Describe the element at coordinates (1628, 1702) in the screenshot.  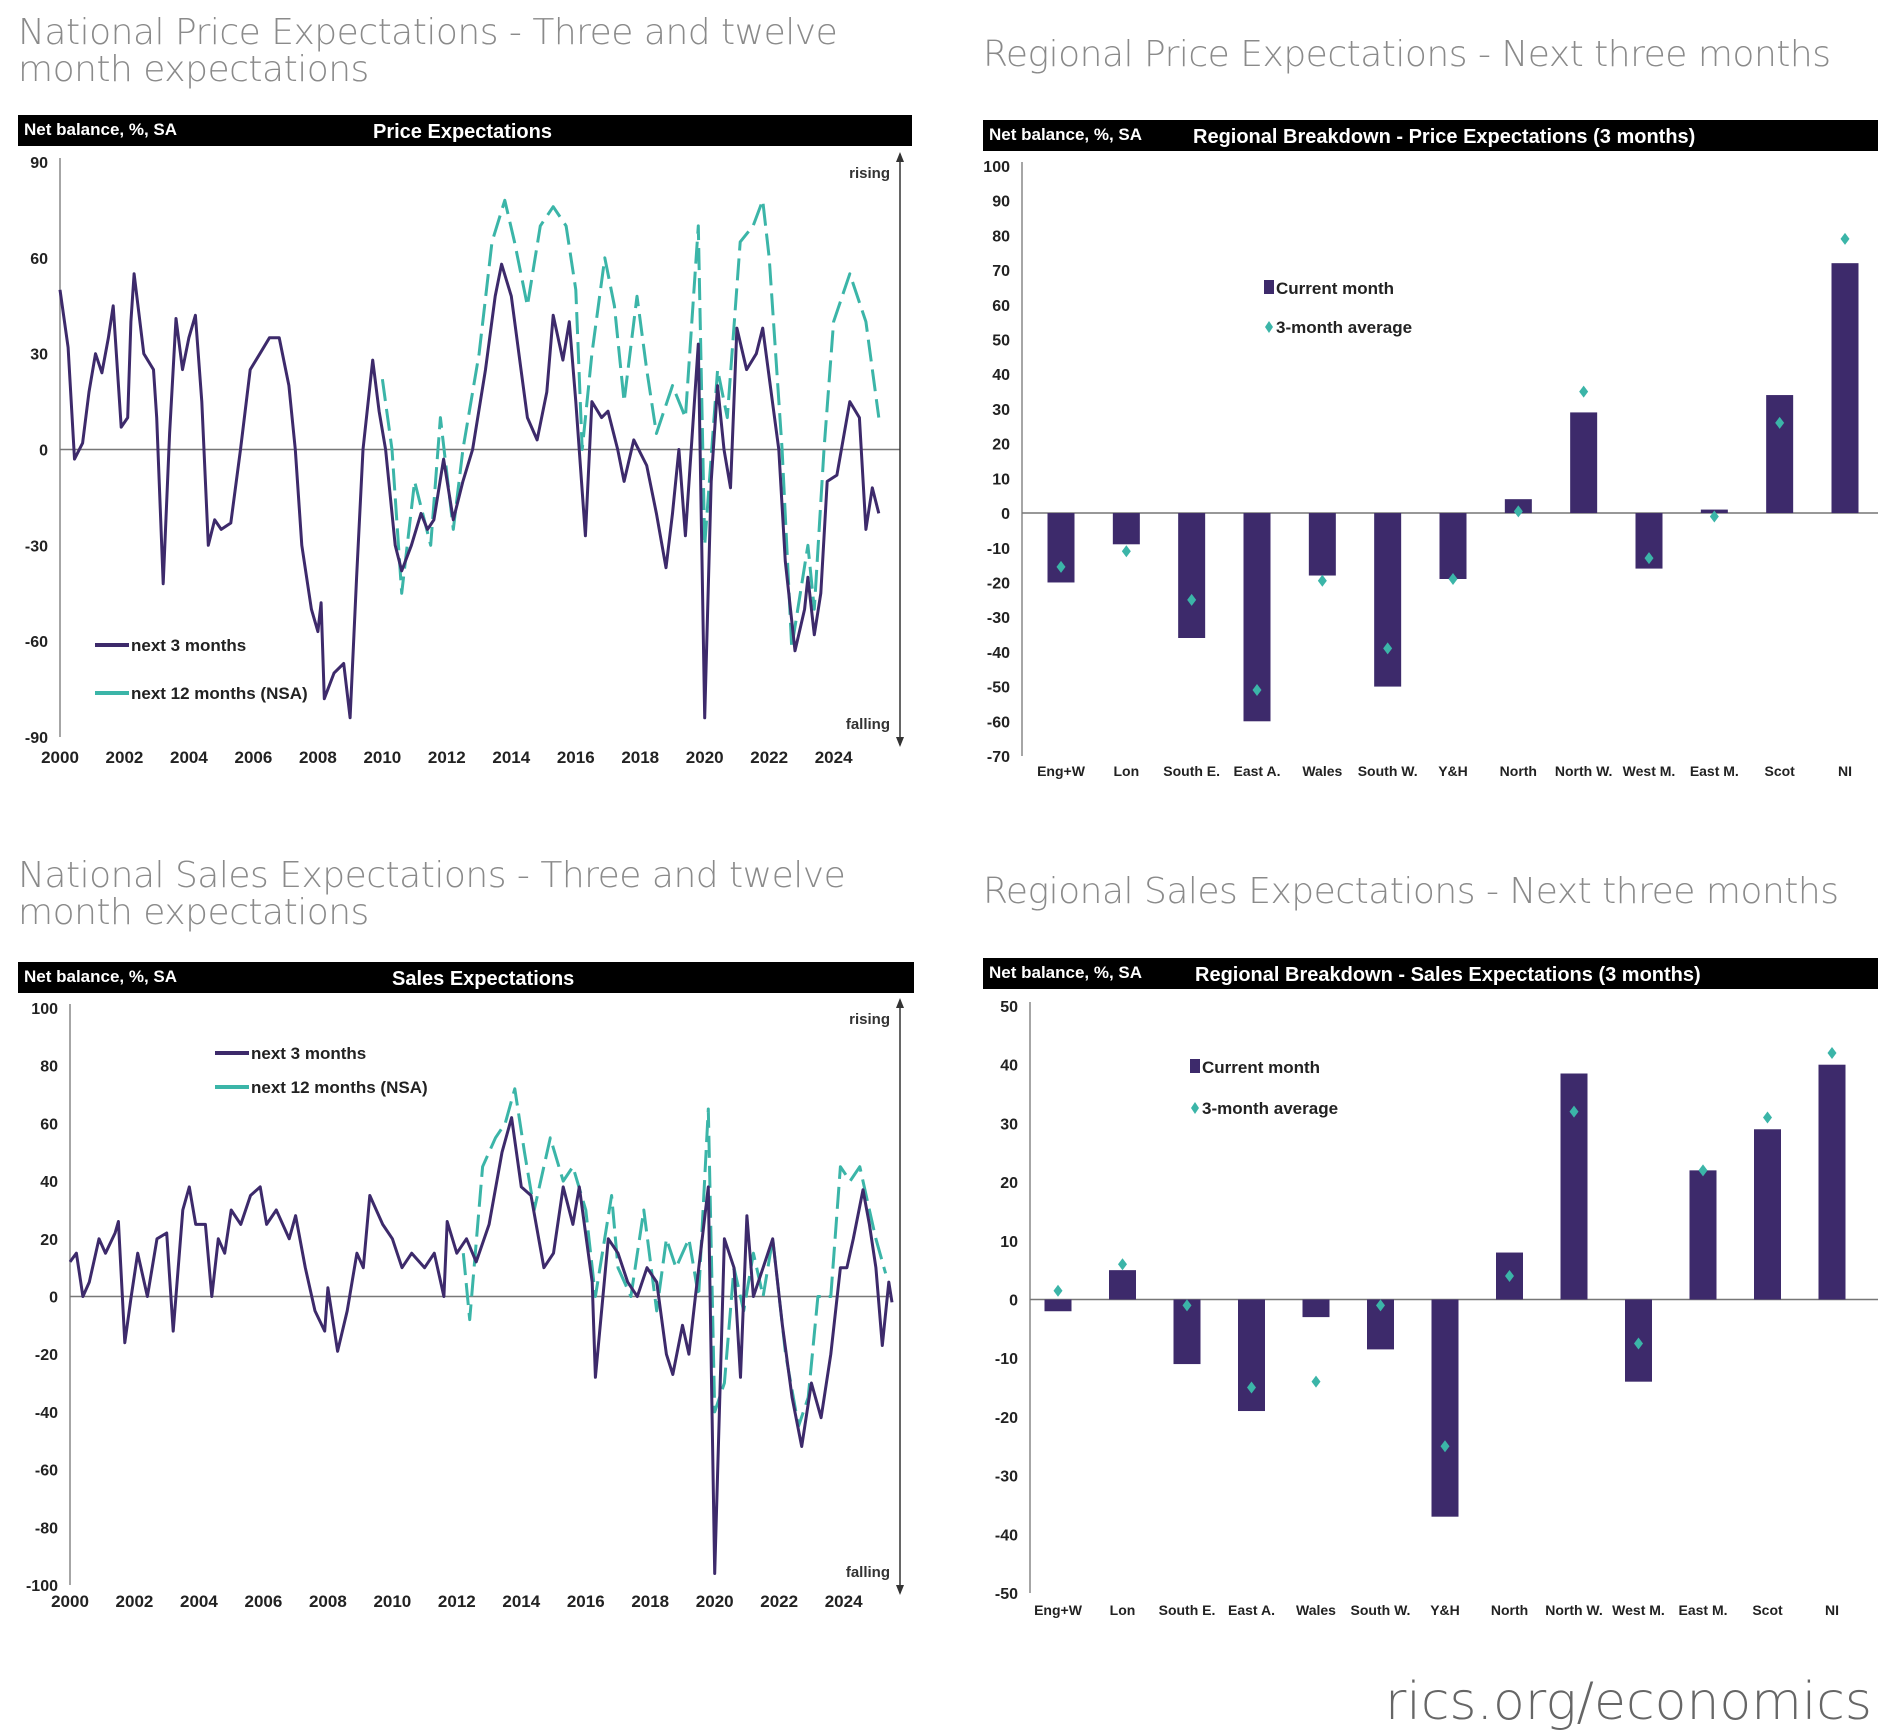
I see `footer-url: rics.org/economics` at that location.